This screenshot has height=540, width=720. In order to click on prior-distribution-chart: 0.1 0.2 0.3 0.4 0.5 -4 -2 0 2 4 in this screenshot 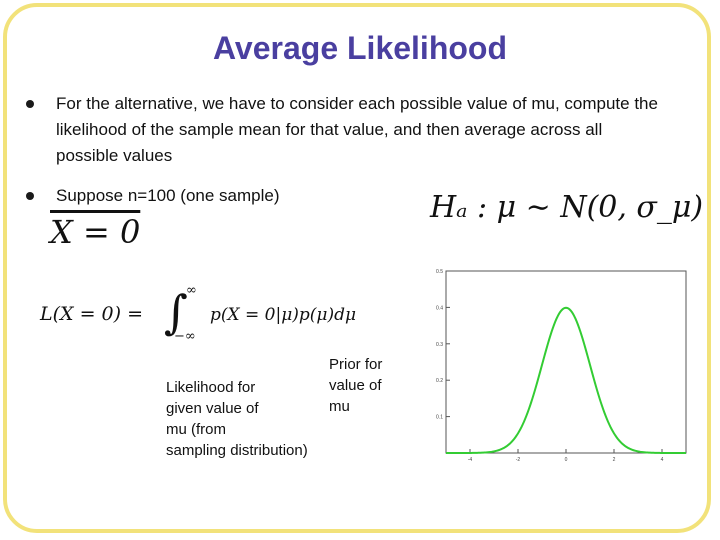, I will do `click(561, 366)`.